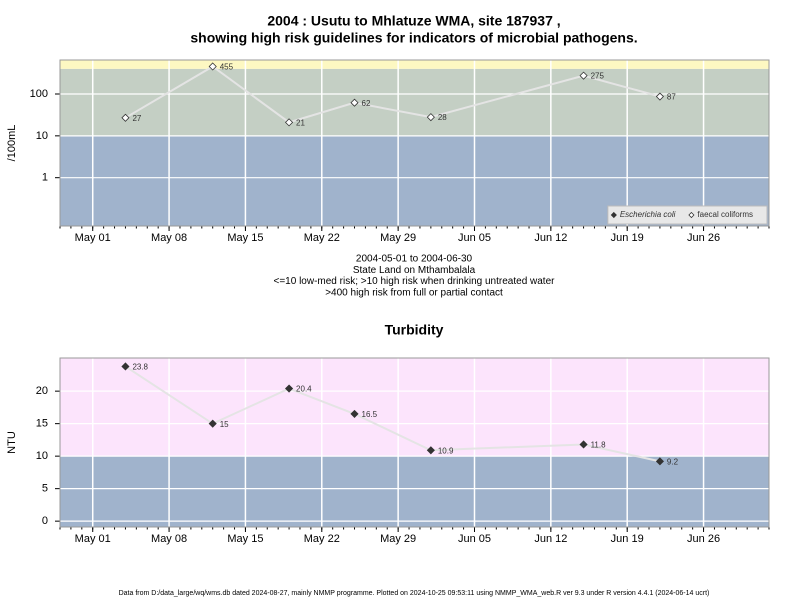  Describe the element at coordinates (39, 94) in the screenshot. I see `y-tick-label: 100` at that location.